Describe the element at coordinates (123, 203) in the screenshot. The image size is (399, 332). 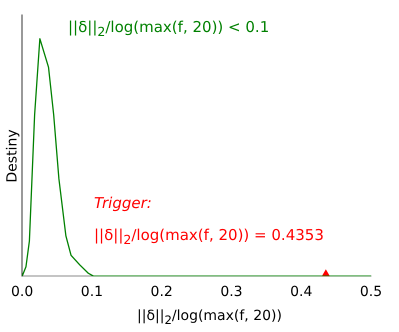
I see `annotation: Trigger:` at that location.